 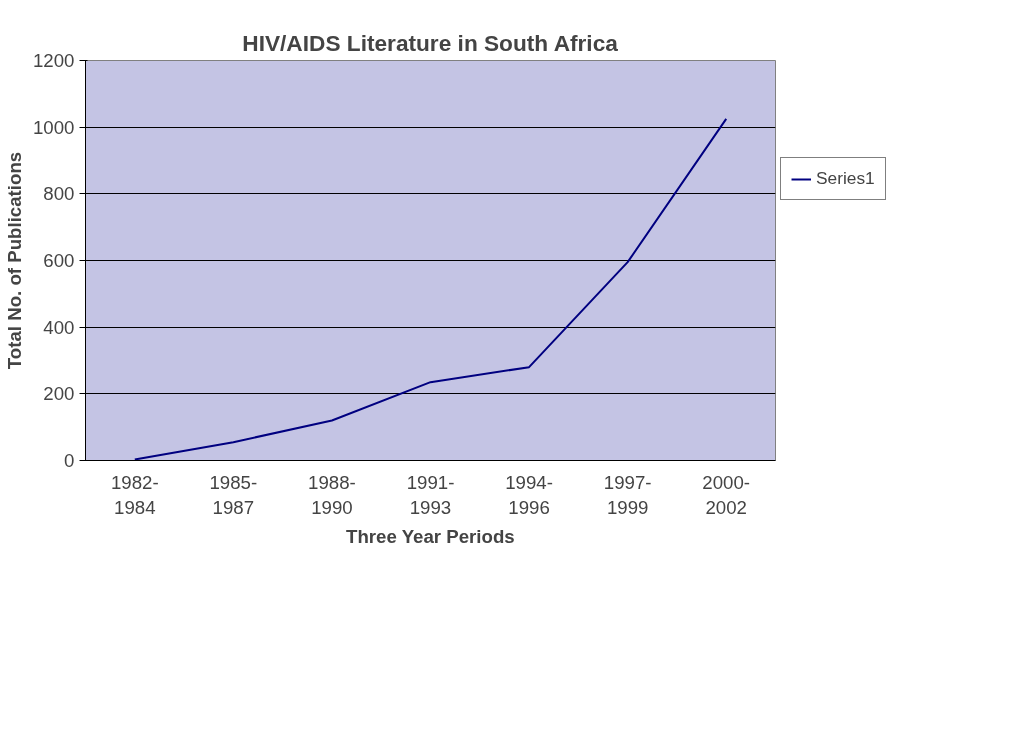 I want to click on y-axis-title: Total No. of Publications, so click(x=14, y=260).